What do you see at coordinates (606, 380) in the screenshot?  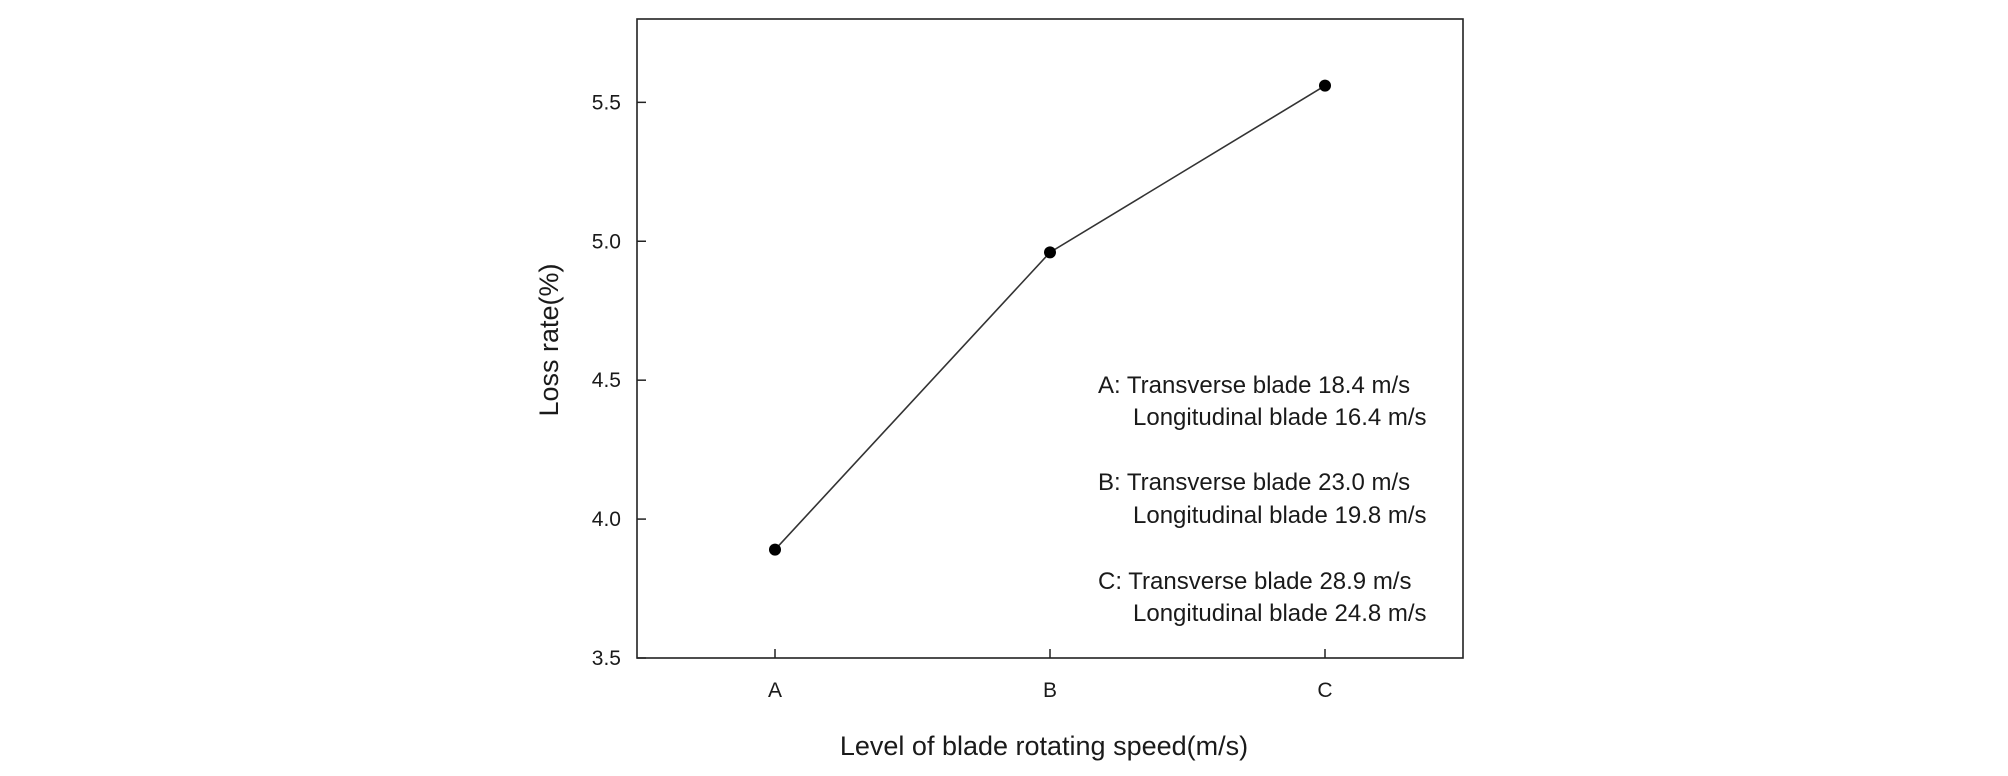 I see `y-tick-label: 4.5` at bounding box center [606, 380].